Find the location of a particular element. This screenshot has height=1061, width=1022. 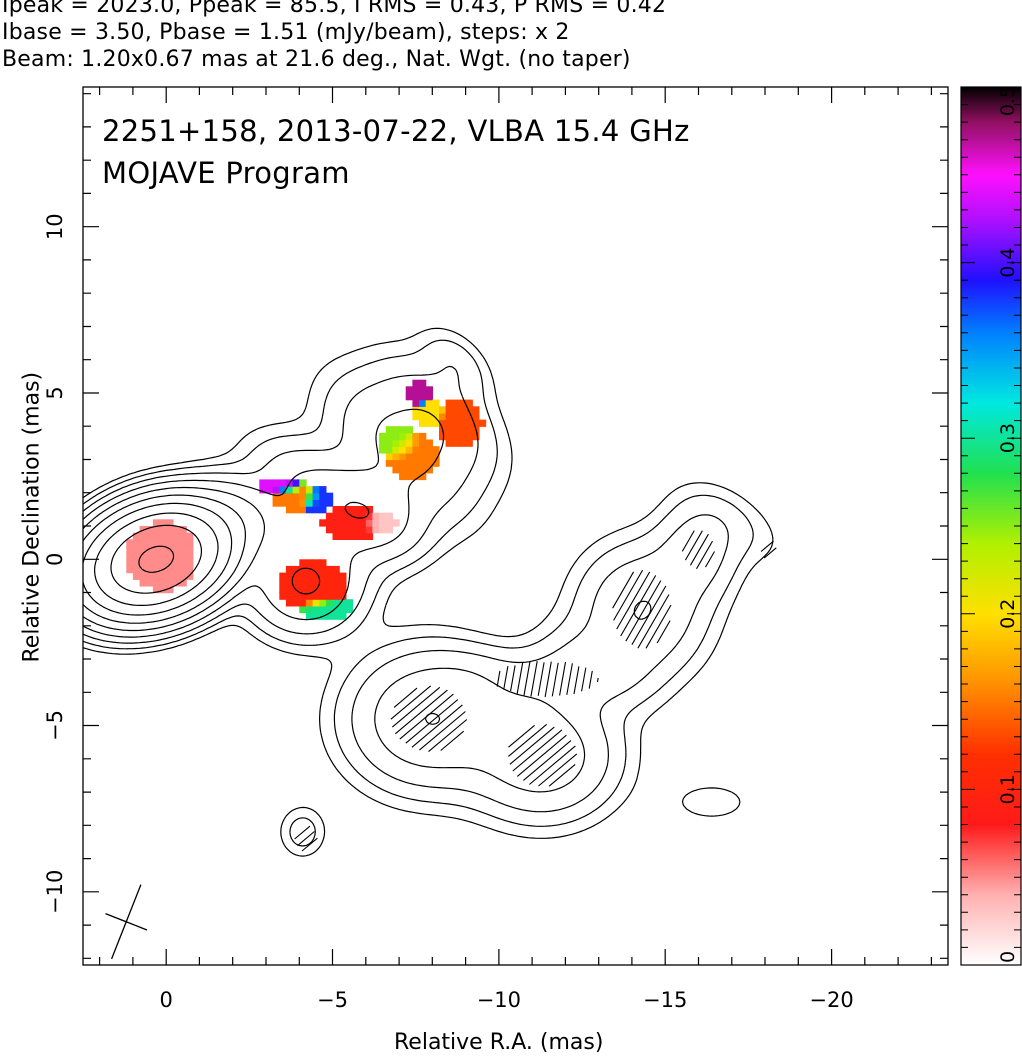

y-tick-label: 10 is located at coordinates (55, 226).